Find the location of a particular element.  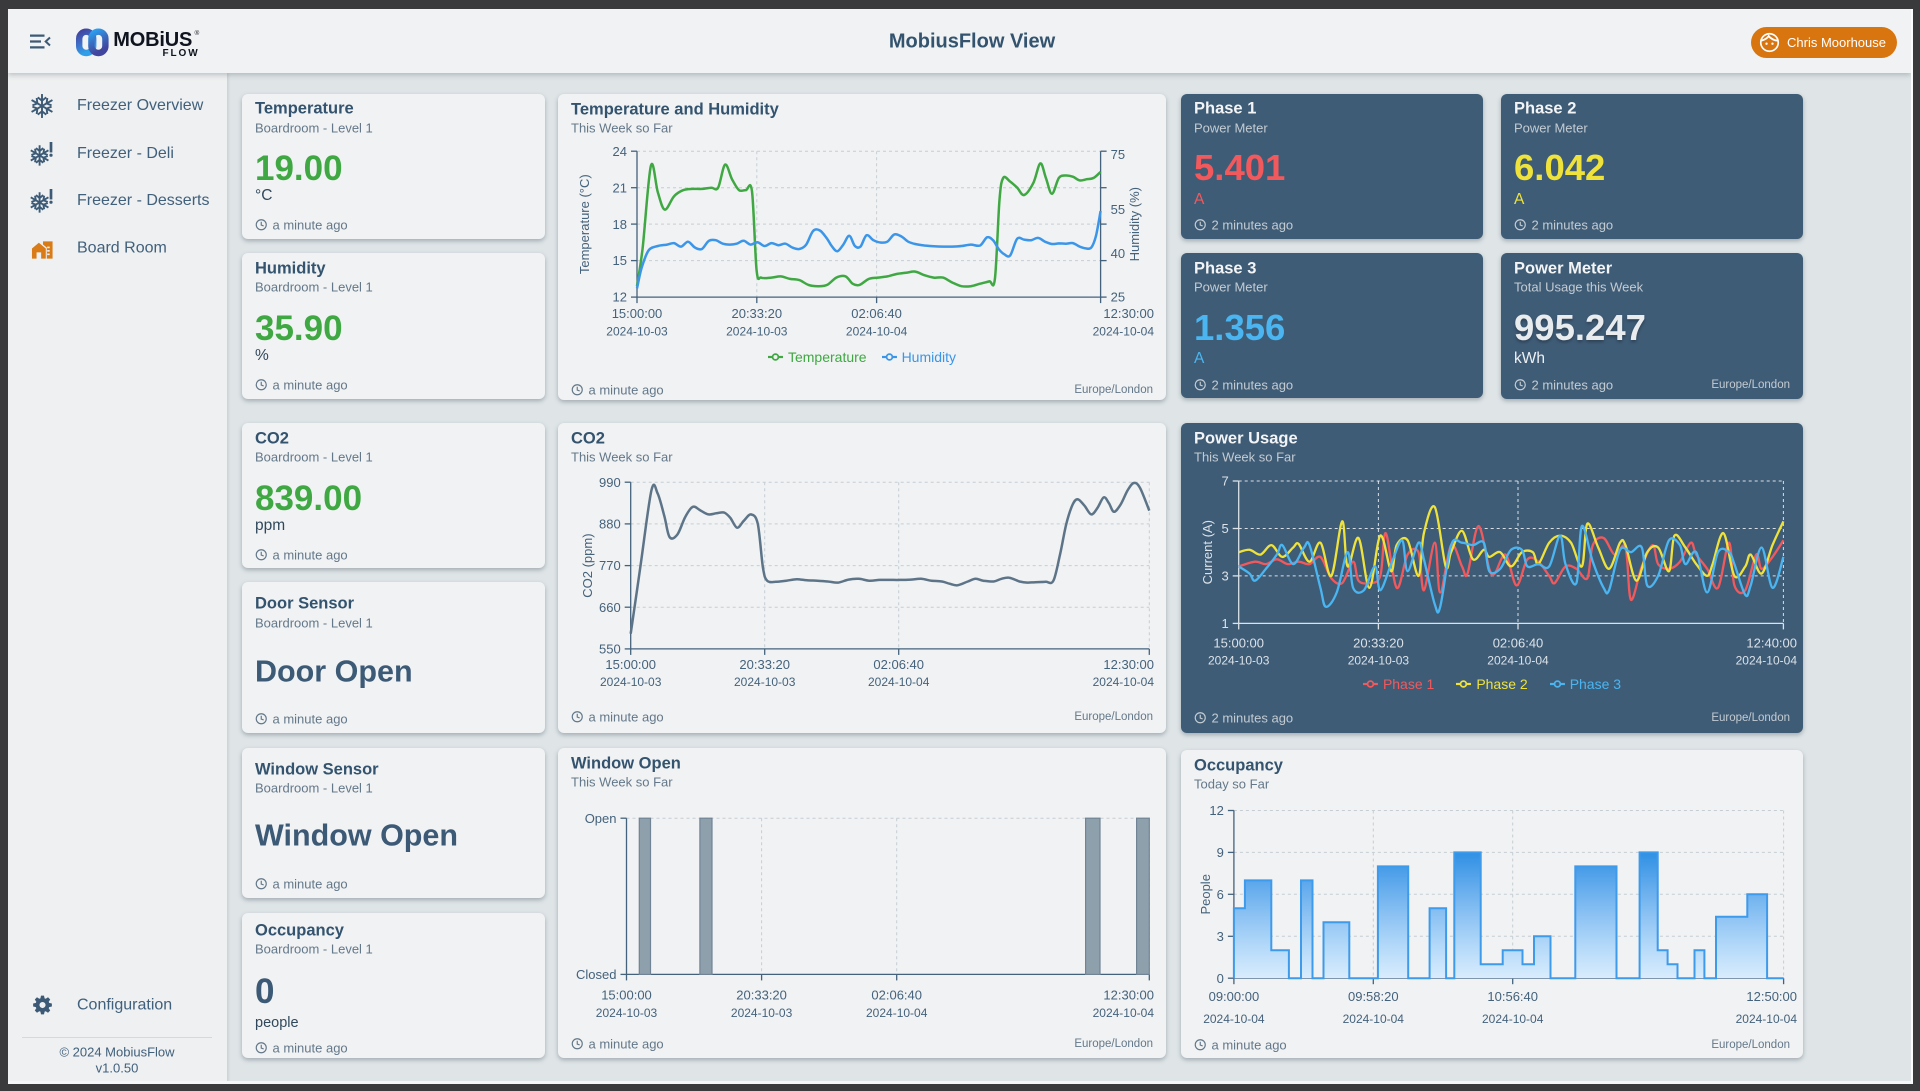

svg-text: 24 is located at coordinates (620, 150).